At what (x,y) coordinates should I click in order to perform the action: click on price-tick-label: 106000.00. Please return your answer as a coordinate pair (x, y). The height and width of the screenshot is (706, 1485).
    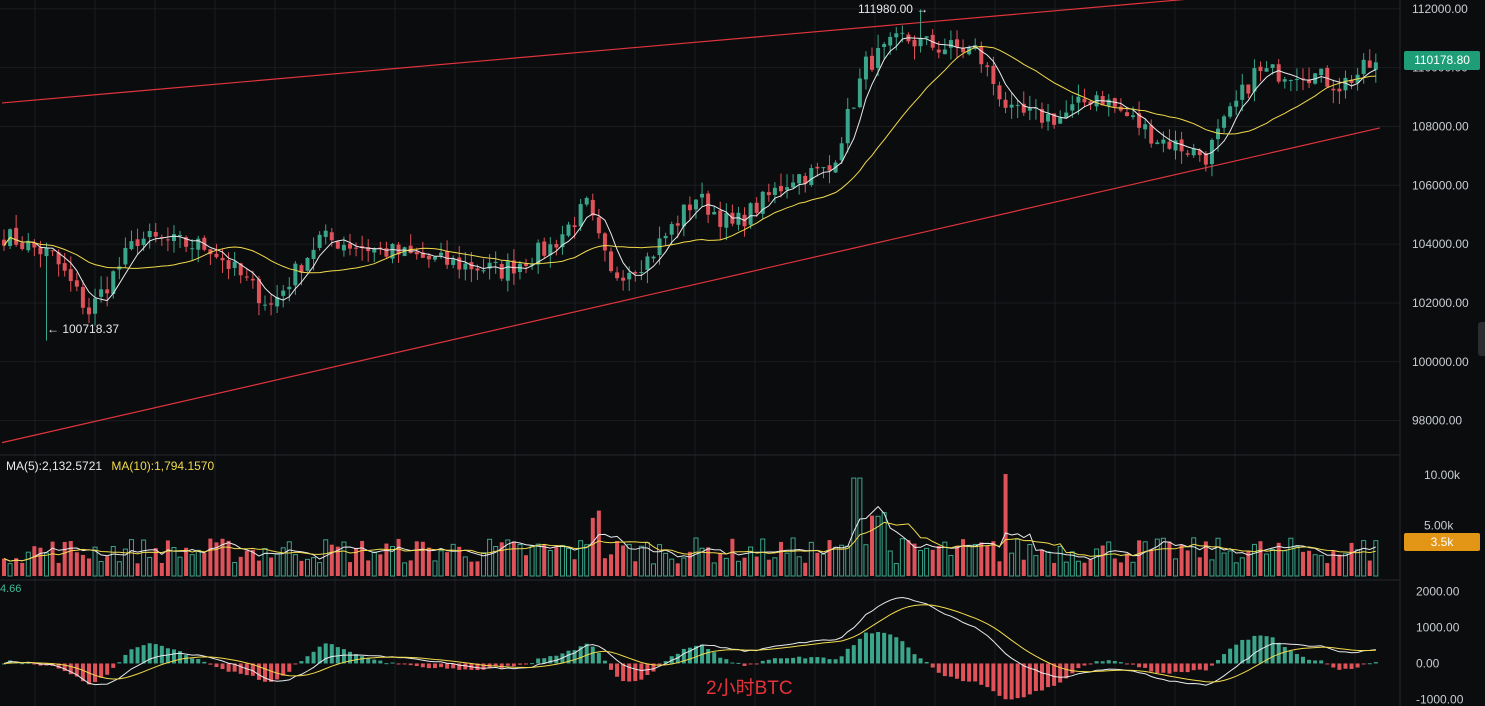
    Looking at the image, I should click on (1440, 185).